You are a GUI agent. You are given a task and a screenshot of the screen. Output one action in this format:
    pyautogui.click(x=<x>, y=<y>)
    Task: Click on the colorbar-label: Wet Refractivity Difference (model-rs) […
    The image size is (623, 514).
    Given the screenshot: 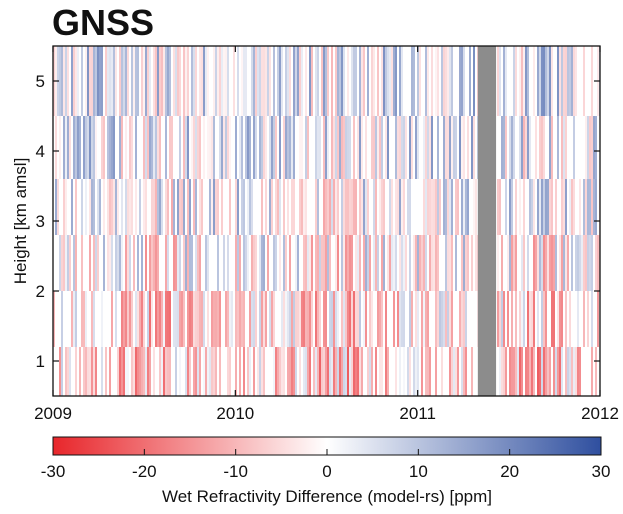 What is the action you would take?
    pyautogui.click(x=327, y=496)
    